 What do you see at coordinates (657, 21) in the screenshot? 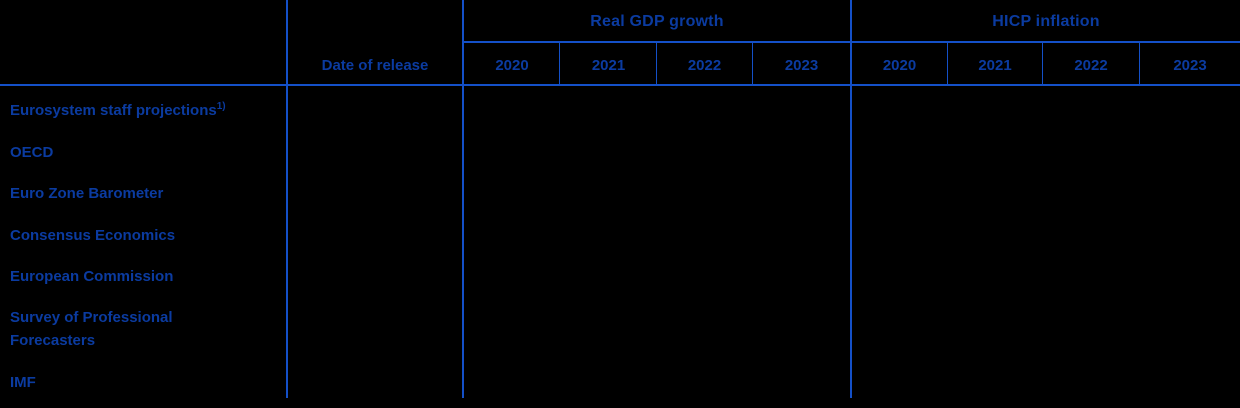
I see `group-header-real-gdp-growth: Real GDP growth` at bounding box center [657, 21].